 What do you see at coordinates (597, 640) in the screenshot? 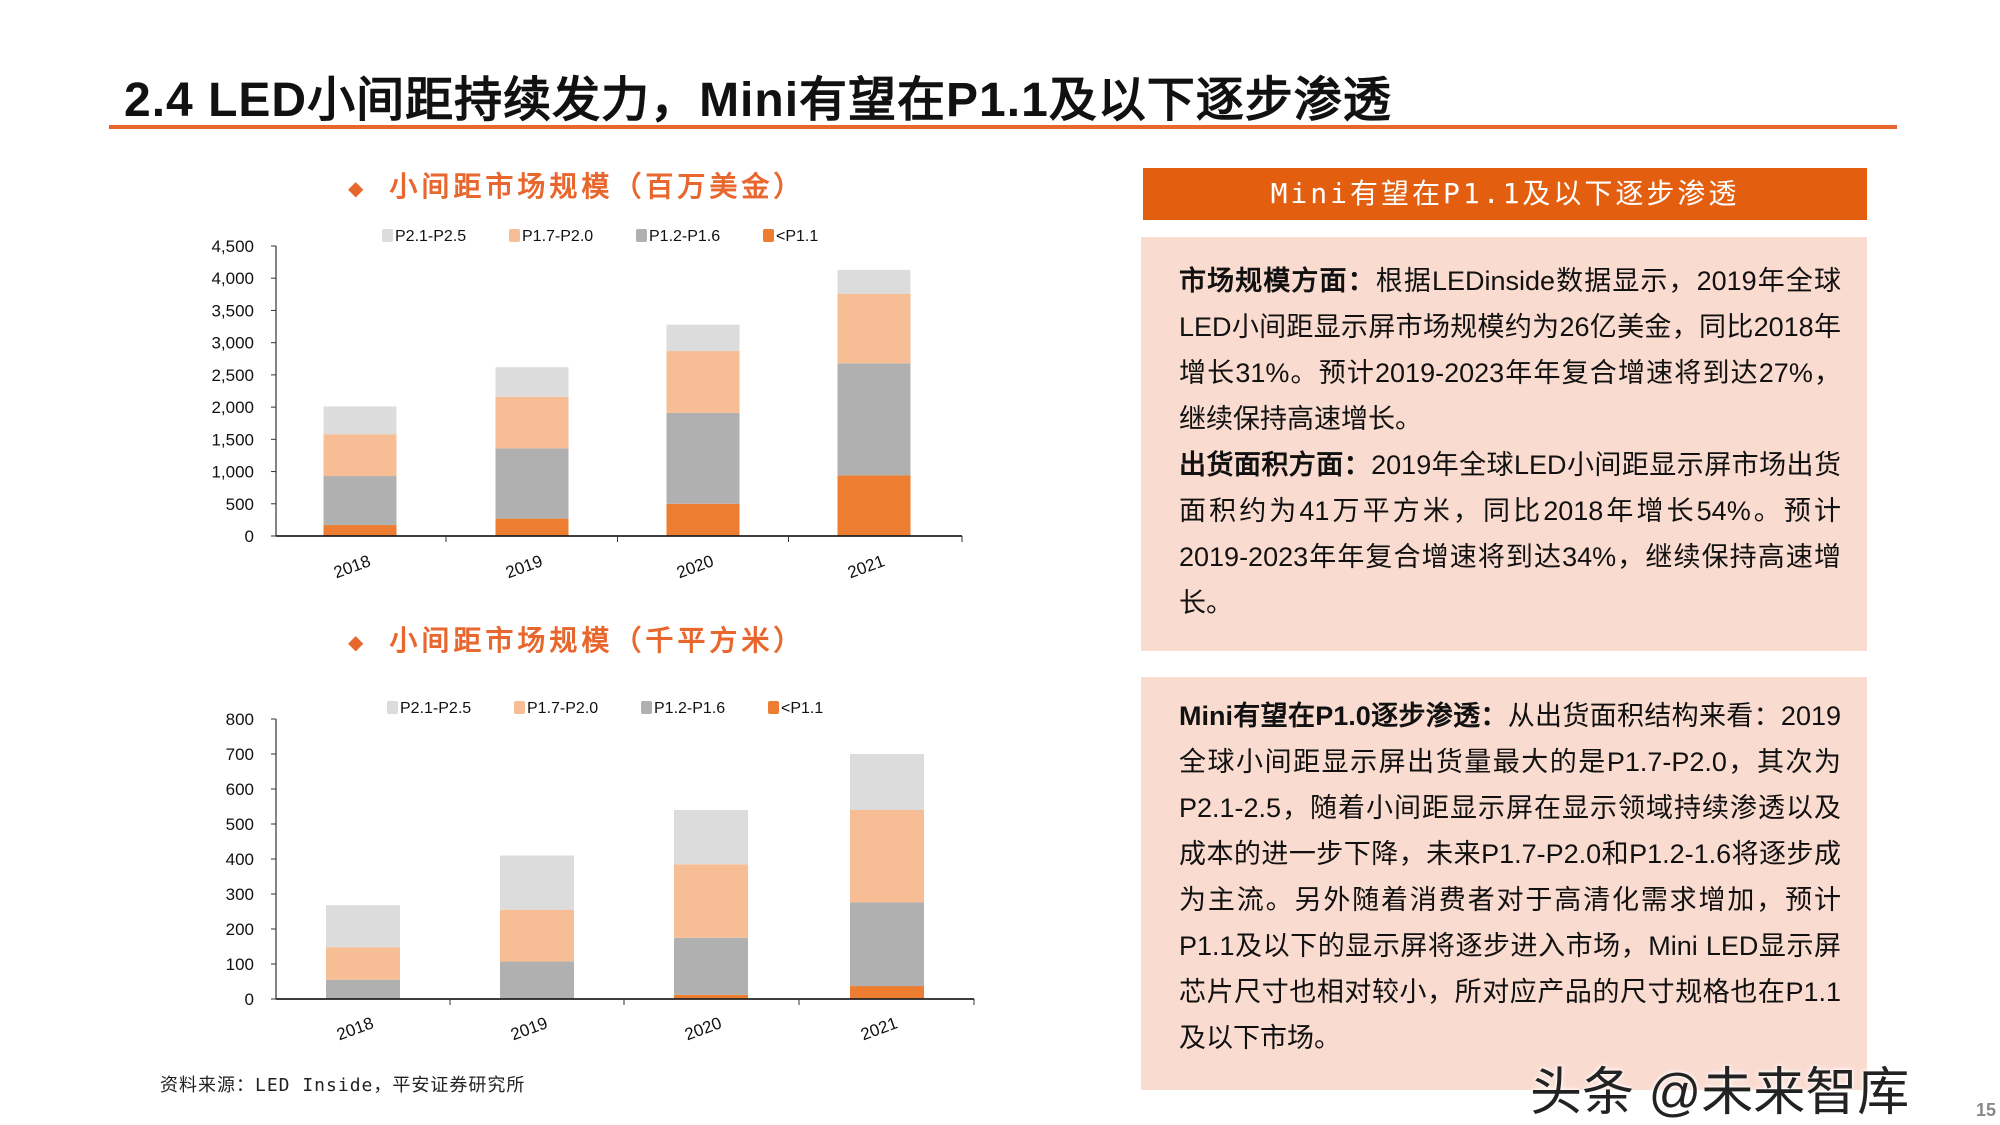
I see `chart2-title: 小间距市场规模（千平方米）` at bounding box center [597, 640].